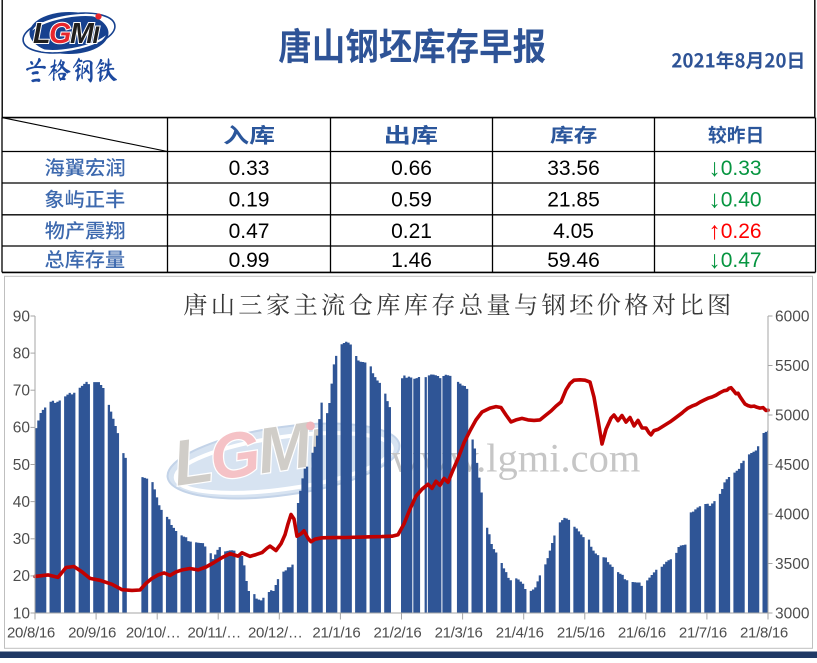 The width and height of the screenshot is (817, 663). What do you see at coordinates (764, 633) in the screenshot?
I see `svg-text: 21/8/16` at bounding box center [764, 633].